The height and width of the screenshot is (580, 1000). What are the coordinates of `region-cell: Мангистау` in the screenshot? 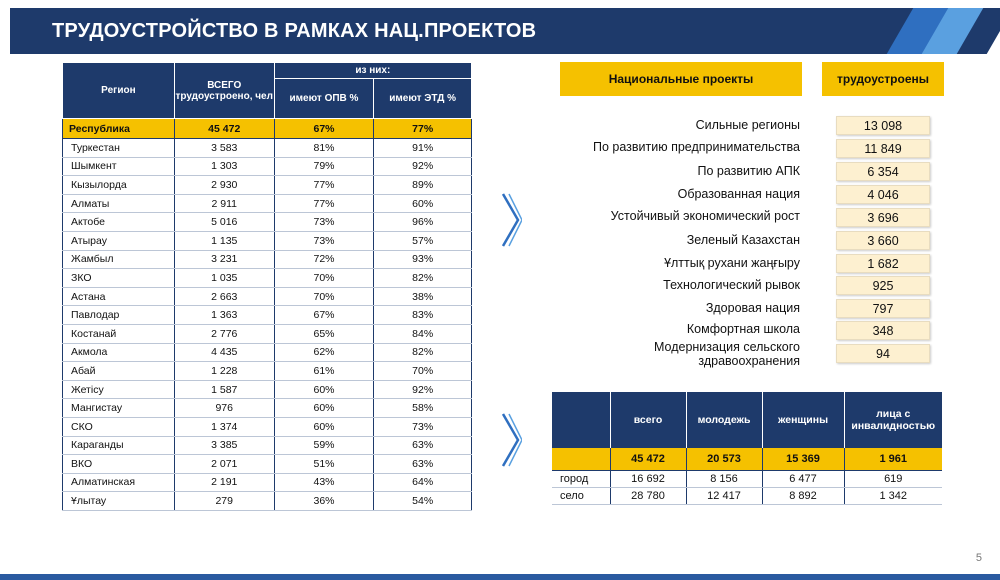 It's located at (118, 408).